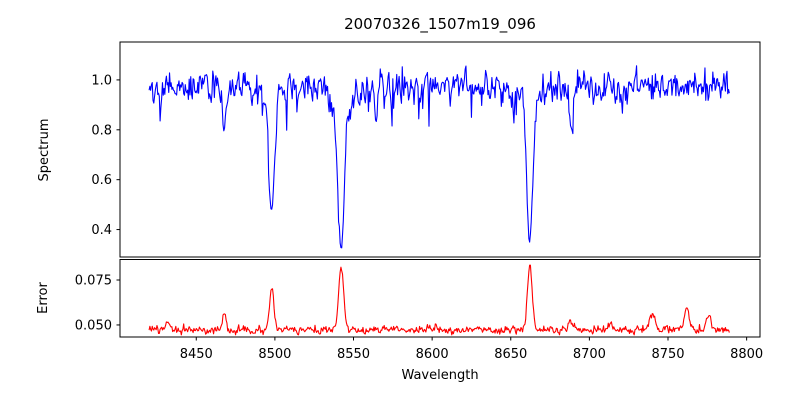 This screenshot has height=404, width=800. I want to click on x-tick-label: 8450, so click(196, 354).